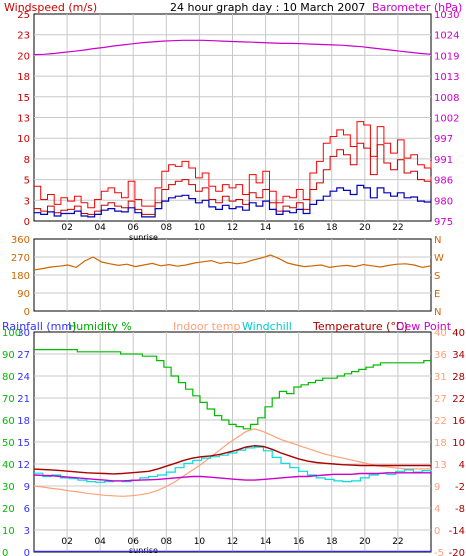 Image resolution: width=466 pixels, height=556 pixels. I want to click on humidity-tick-label: 10, so click(8, 531).